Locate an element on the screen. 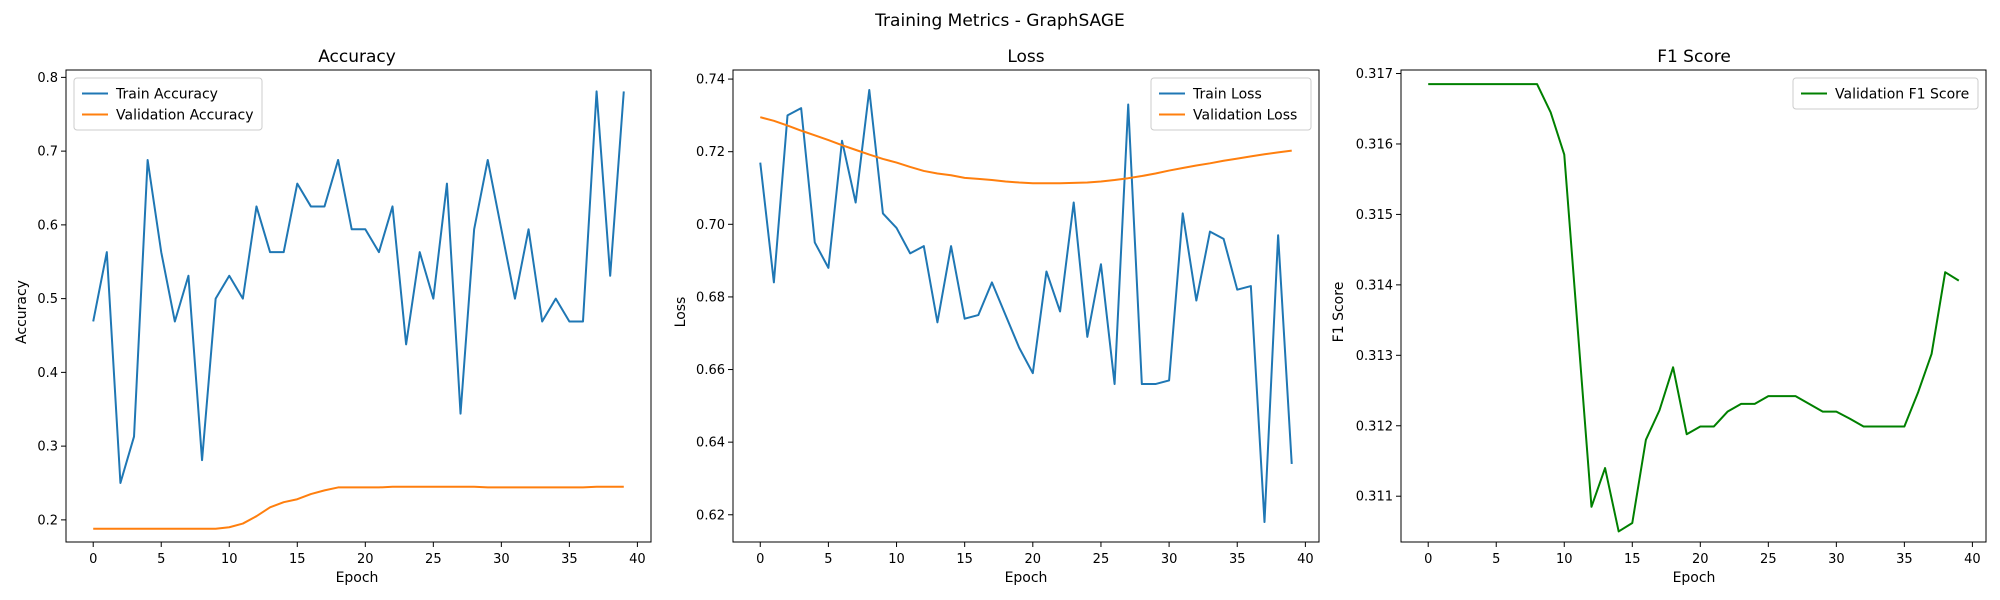 Image resolution: width=2000 pixels, height=600 pixels. accuracy-x-tick-label: 5 is located at coordinates (161, 559).